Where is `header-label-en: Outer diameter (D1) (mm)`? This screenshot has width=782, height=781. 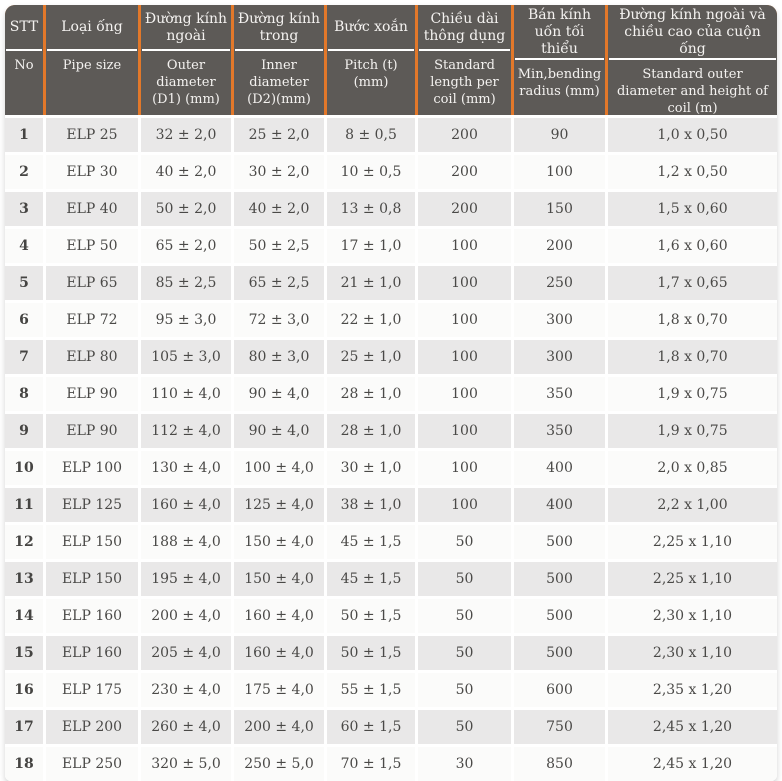 header-label-en: Outer diameter (D1) (mm) is located at coordinates (186, 82).